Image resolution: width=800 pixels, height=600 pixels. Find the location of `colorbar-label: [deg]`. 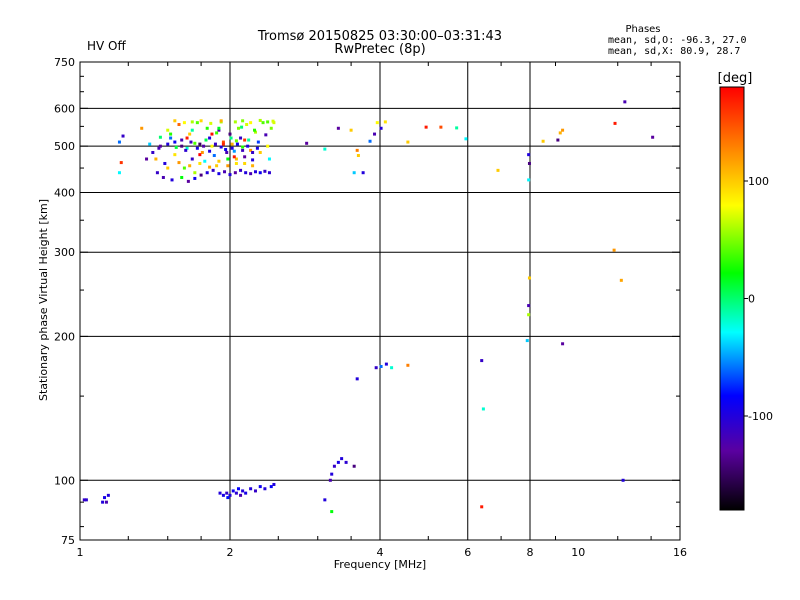

colorbar-label: [deg] is located at coordinates (735, 78).